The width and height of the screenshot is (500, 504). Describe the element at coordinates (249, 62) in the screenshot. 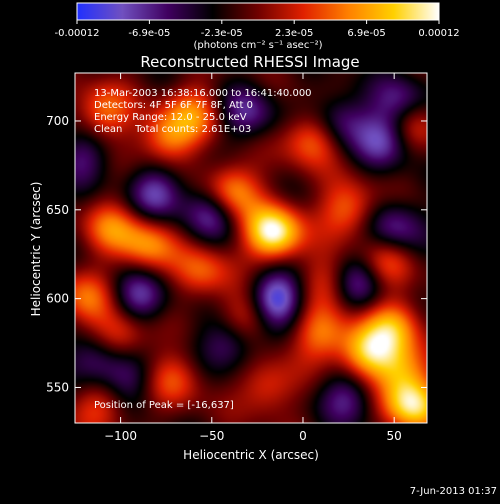

I see `chart-title: Reconstructed RHESSI Image` at that location.